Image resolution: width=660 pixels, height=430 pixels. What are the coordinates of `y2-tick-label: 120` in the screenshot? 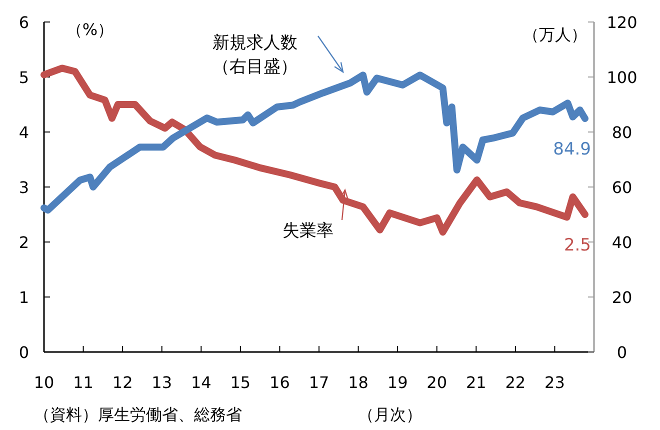 It's located at (622, 22).